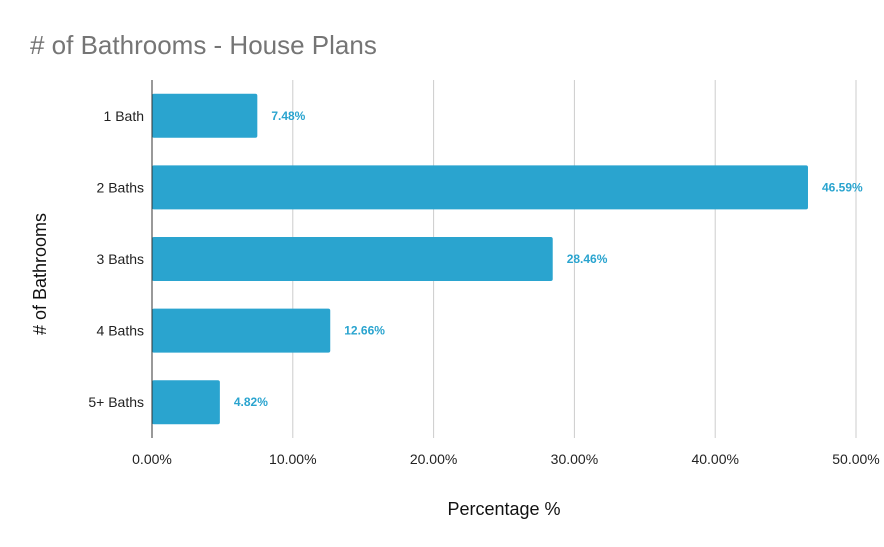  I want to click on x-tick-label: 20.00%, so click(433, 459).